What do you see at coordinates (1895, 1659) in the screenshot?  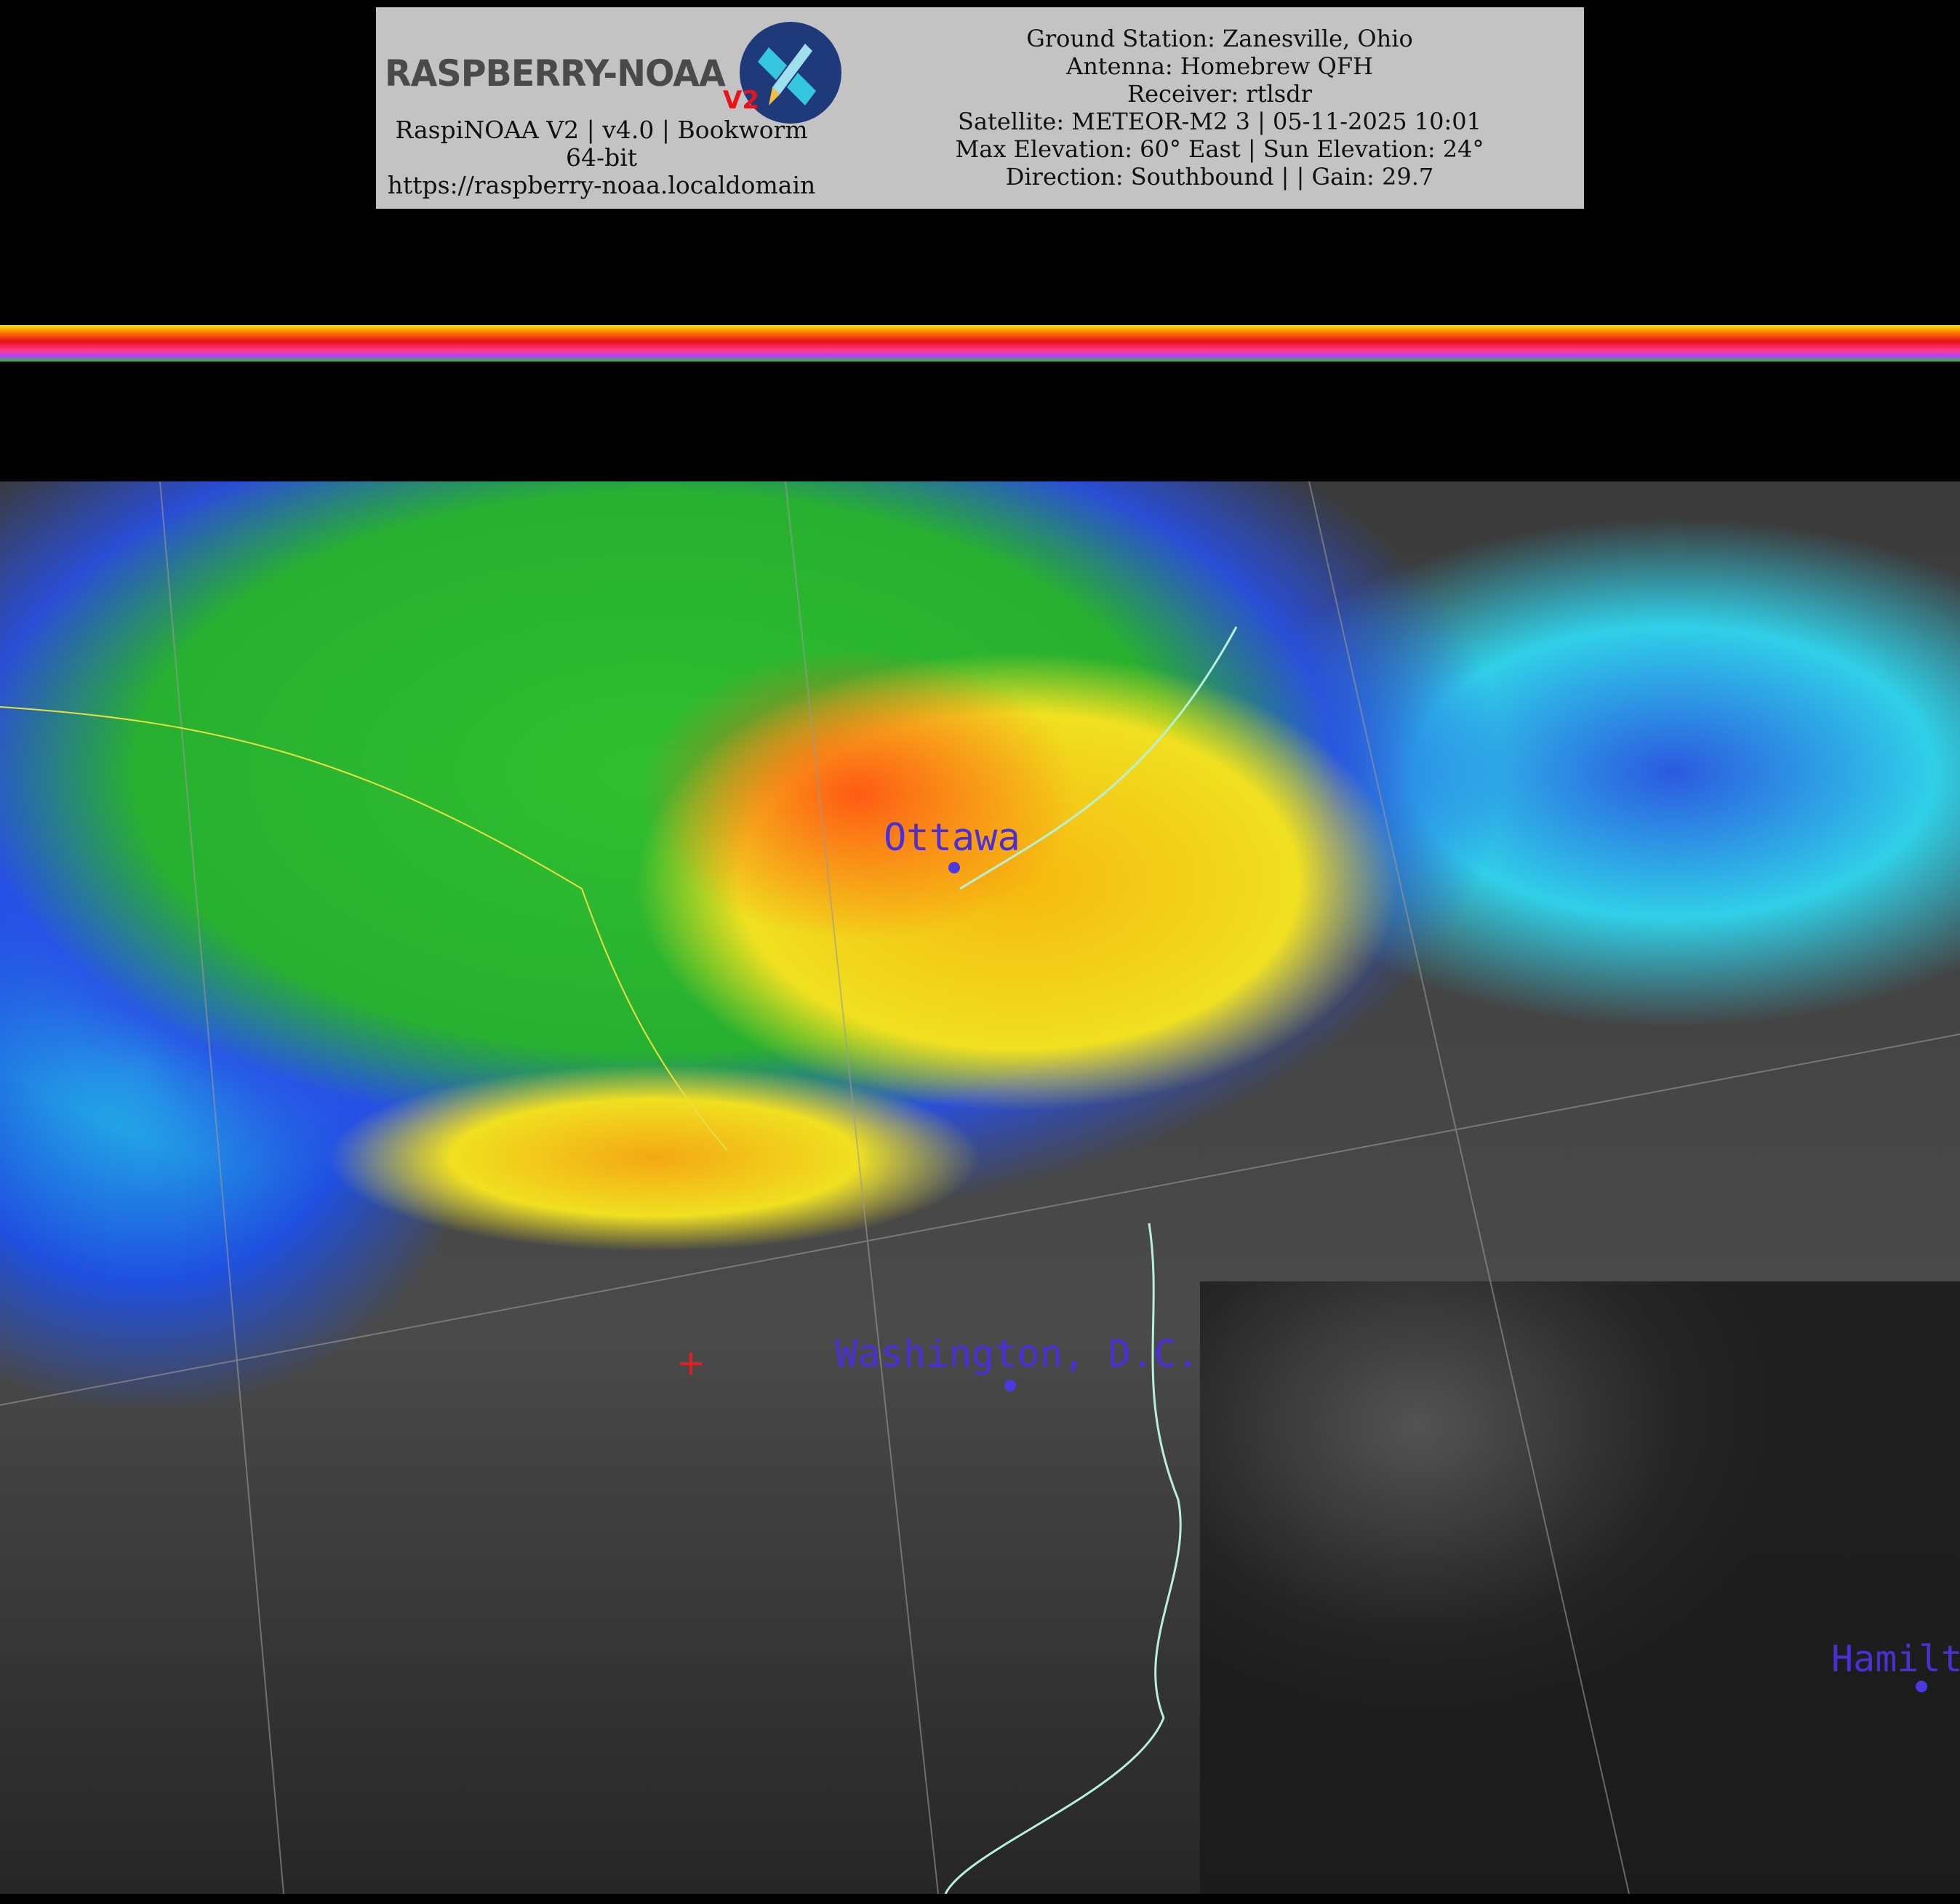 I see `city-label-hamilton: Hamilt` at bounding box center [1895, 1659].